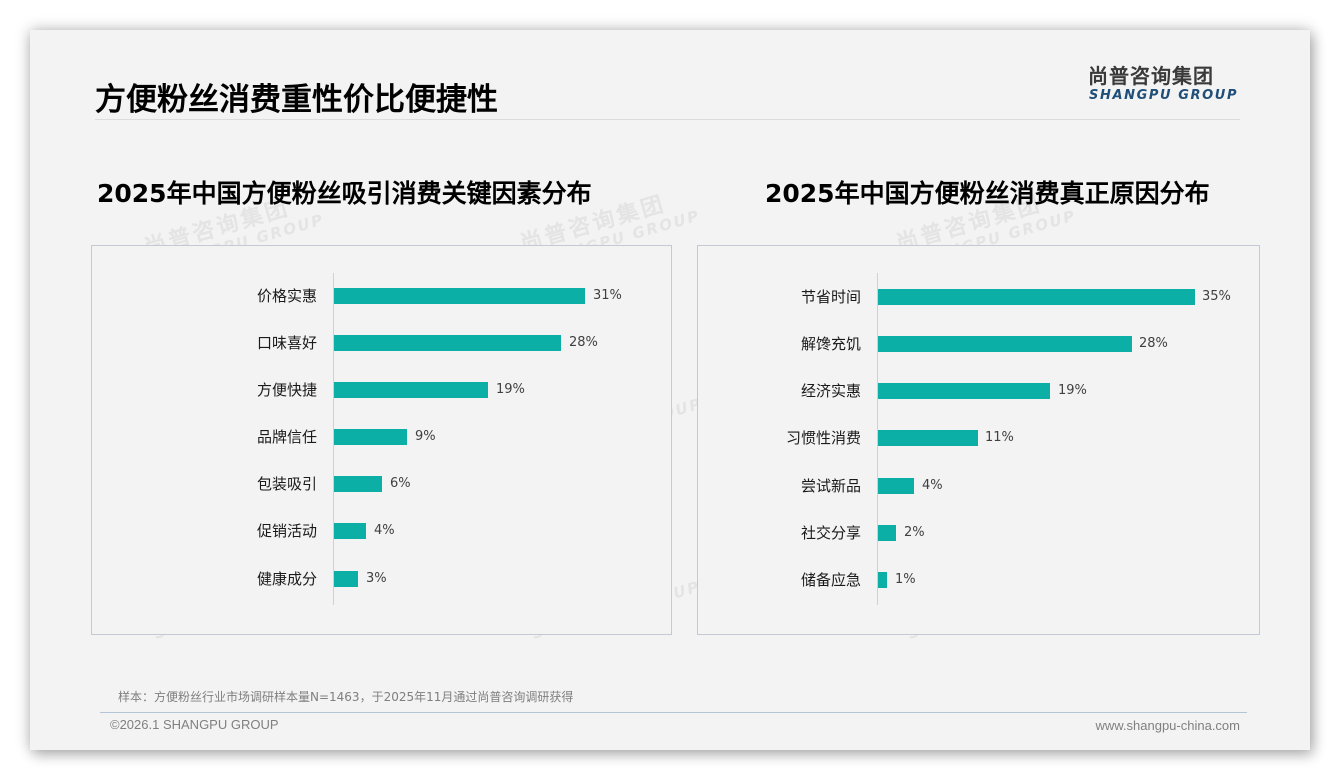 The height and width of the screenshot is (780, 1340). I want to click on bar-value: 9%, so click(425, 436).